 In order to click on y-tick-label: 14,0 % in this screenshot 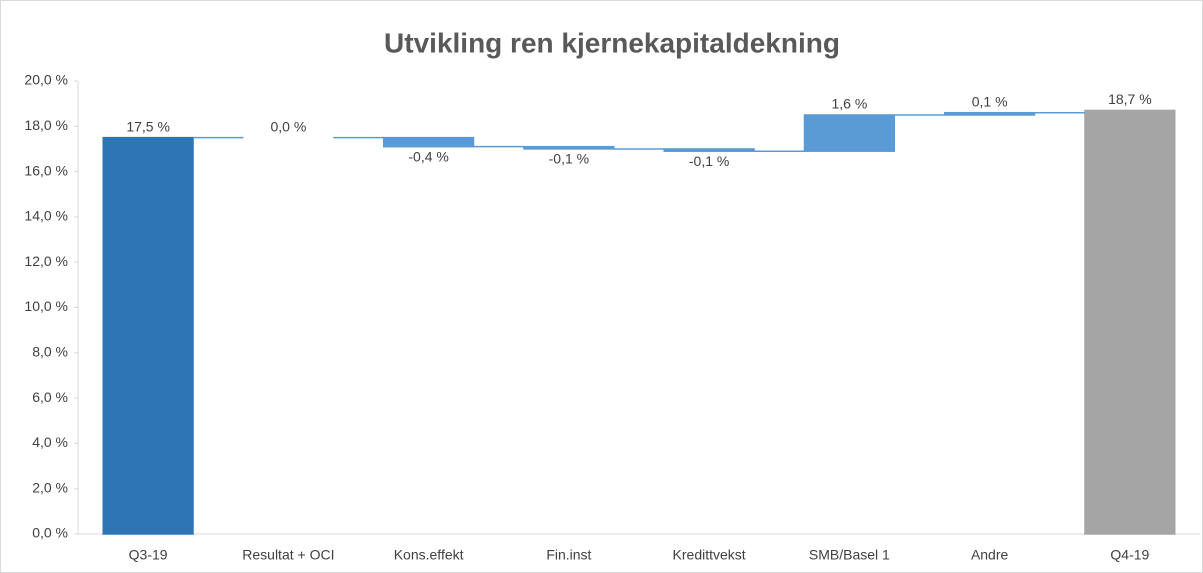, I will do `click(46, 216)`.